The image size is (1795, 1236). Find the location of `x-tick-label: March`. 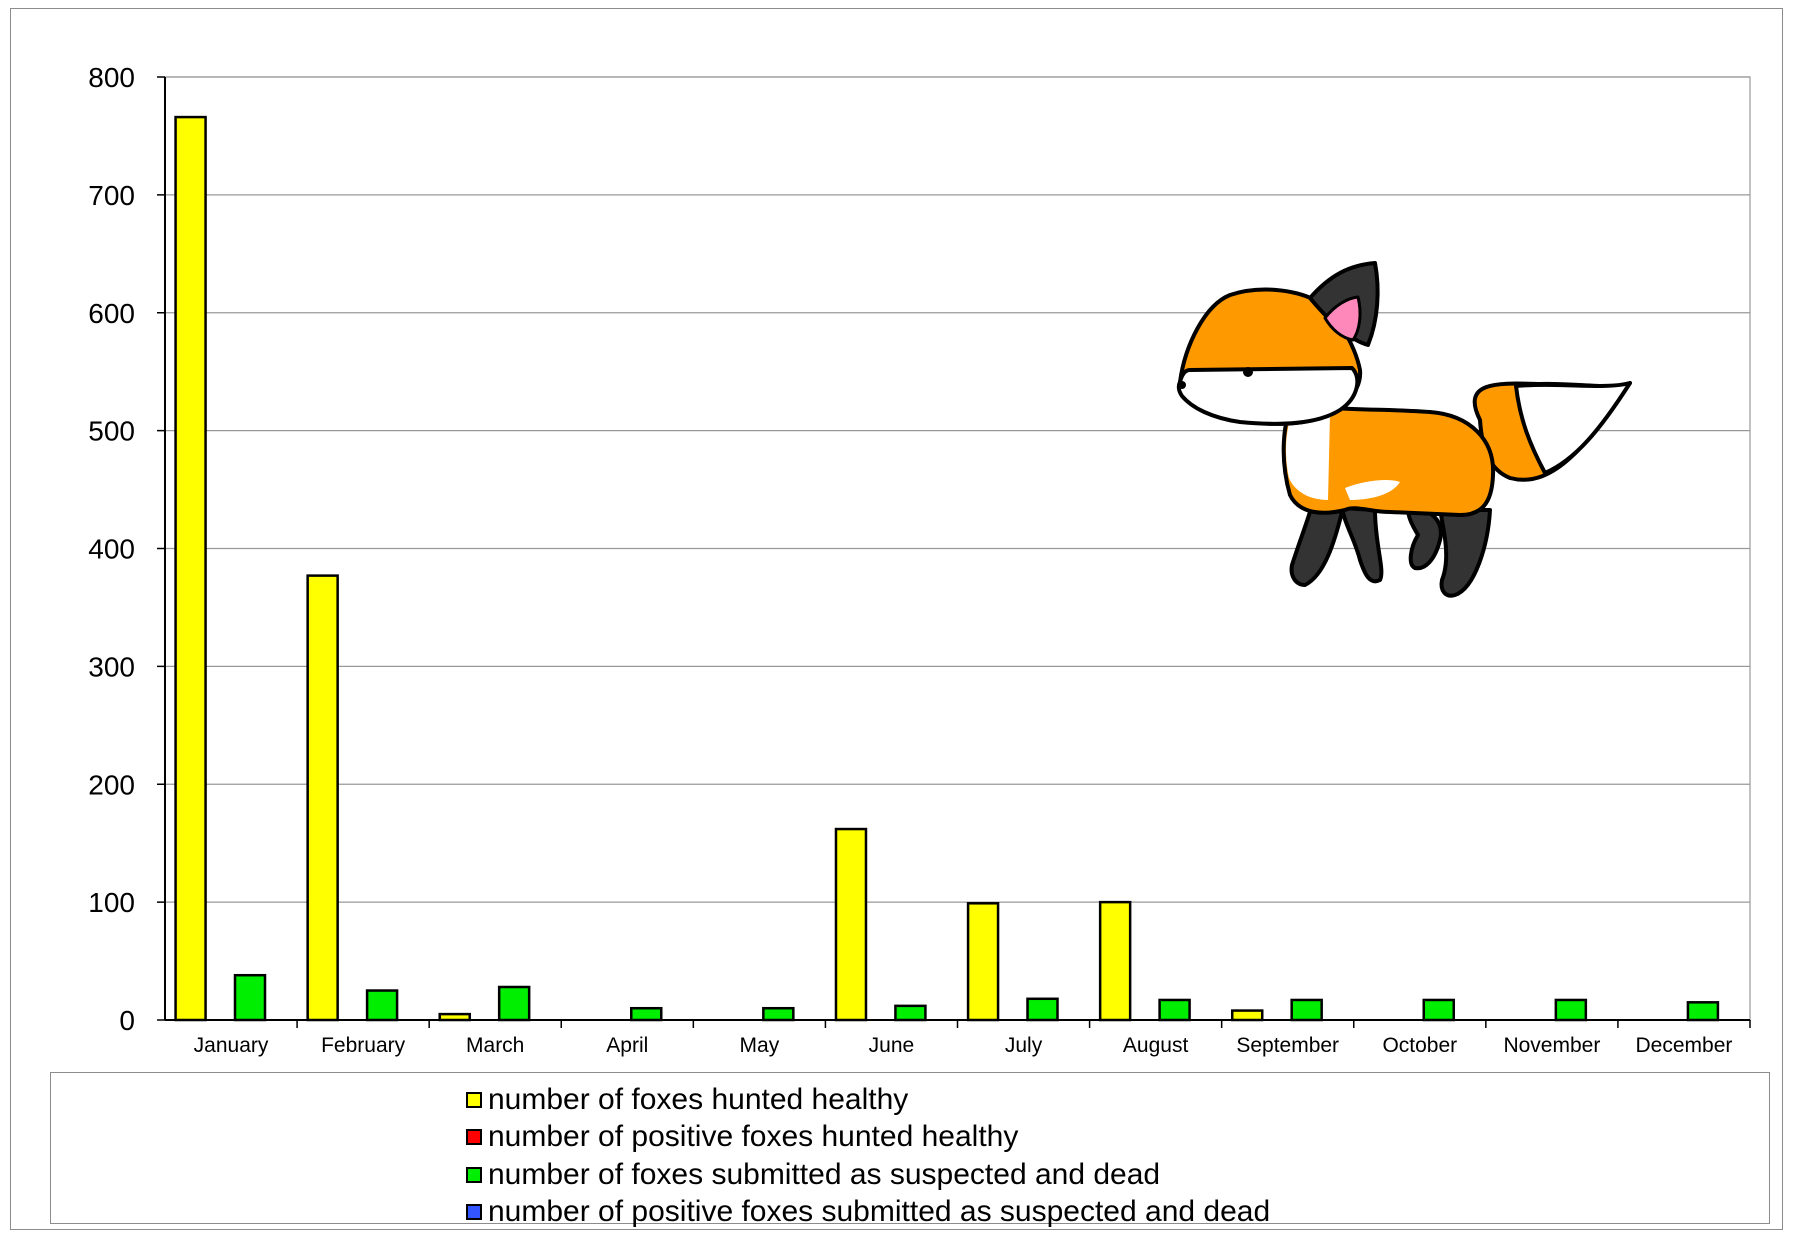

x-tick-label: March is located at coordinates (495, 1045).